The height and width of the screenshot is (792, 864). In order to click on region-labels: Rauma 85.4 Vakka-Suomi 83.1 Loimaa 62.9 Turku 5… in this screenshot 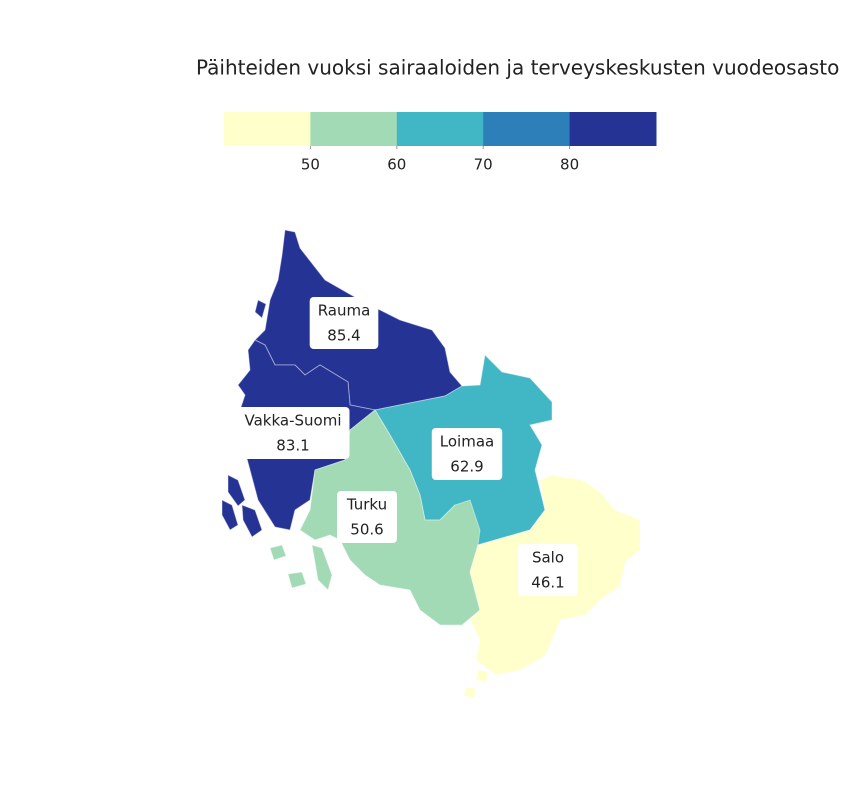, I will do `click(407, 446)`.